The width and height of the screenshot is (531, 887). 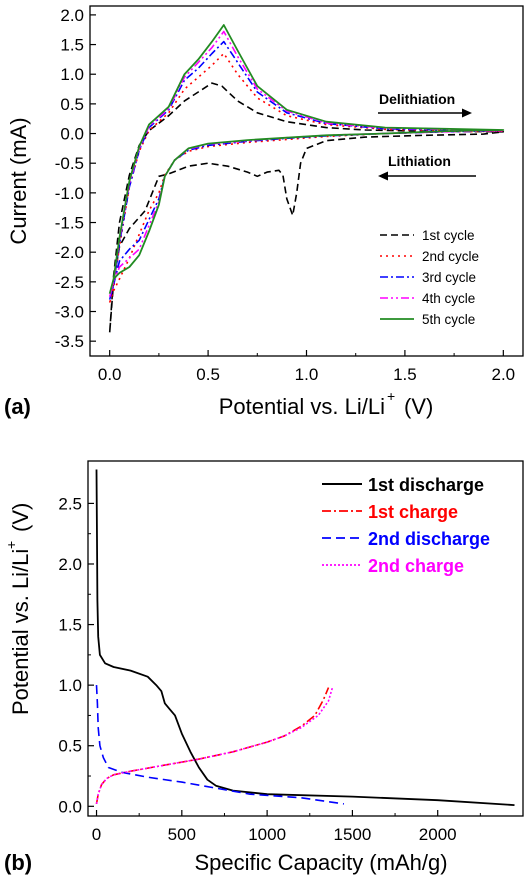 What do you see at coordinates (69, 252) in the screenshot?
I see `y-tick-label: -2.0` at bounding box center [69, 252].